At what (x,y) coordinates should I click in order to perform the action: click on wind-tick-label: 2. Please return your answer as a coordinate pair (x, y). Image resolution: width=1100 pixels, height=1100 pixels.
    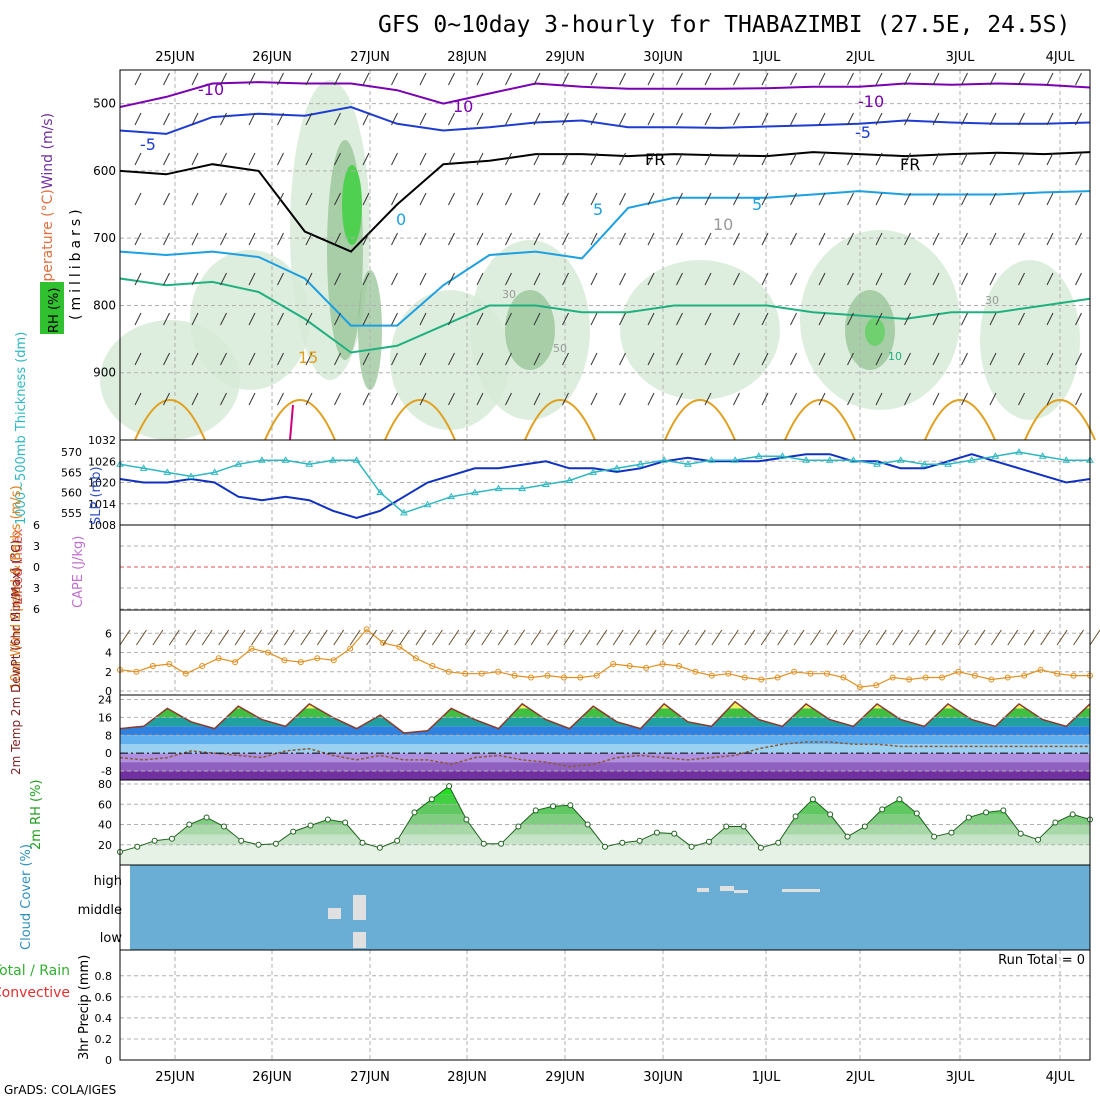
    Looking at the image, I should click on (108, 672).